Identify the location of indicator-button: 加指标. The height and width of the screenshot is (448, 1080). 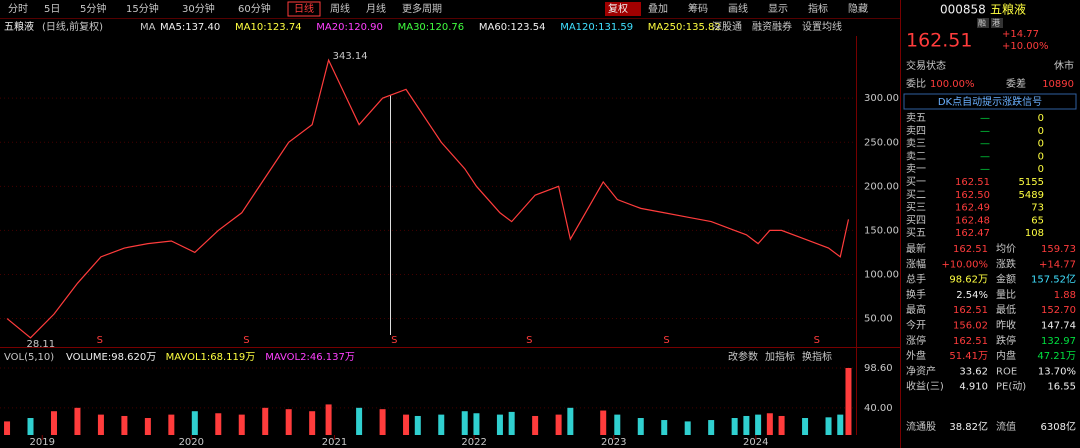
(780, 356).